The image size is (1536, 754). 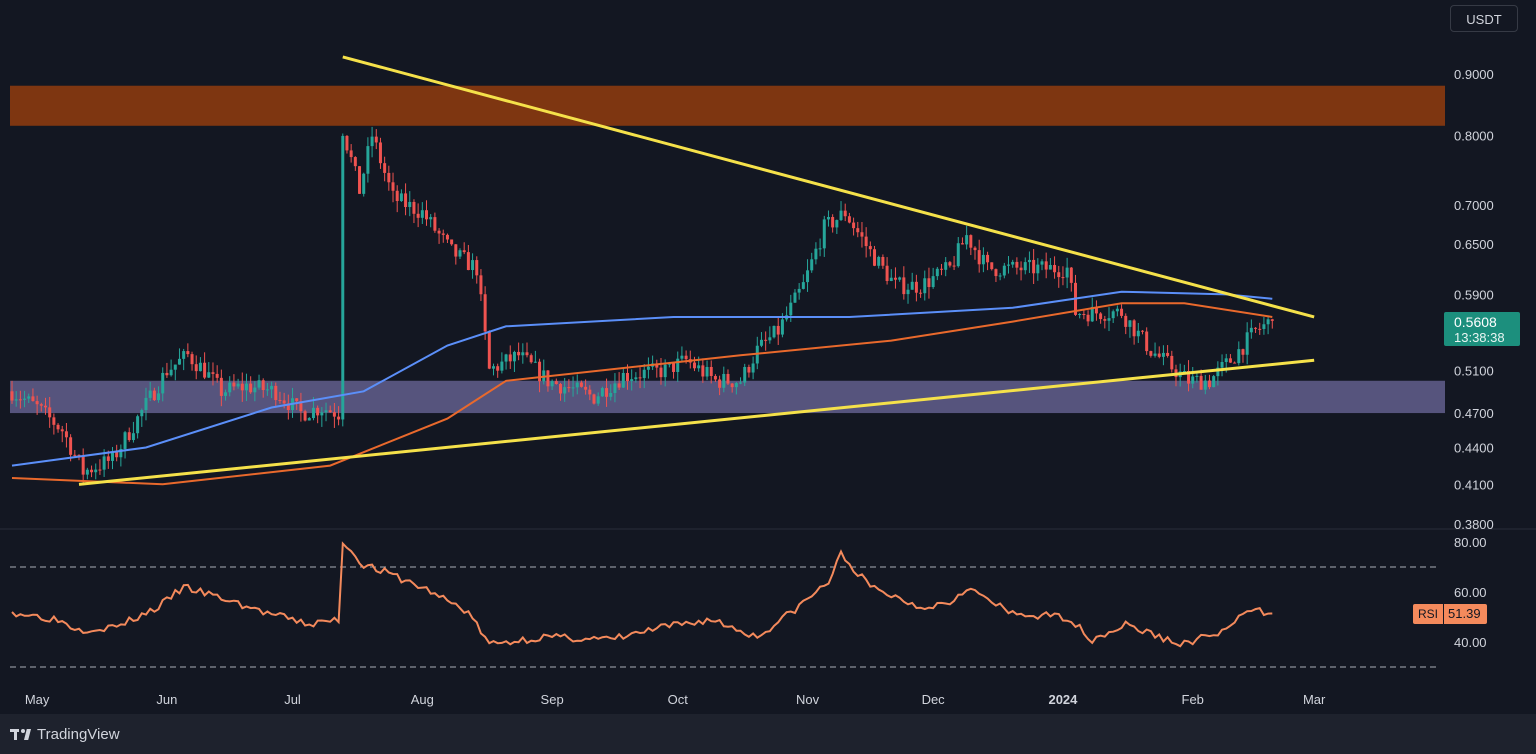 I want to click on tradingview-logo: TradingView, so click(x=65, y=734).